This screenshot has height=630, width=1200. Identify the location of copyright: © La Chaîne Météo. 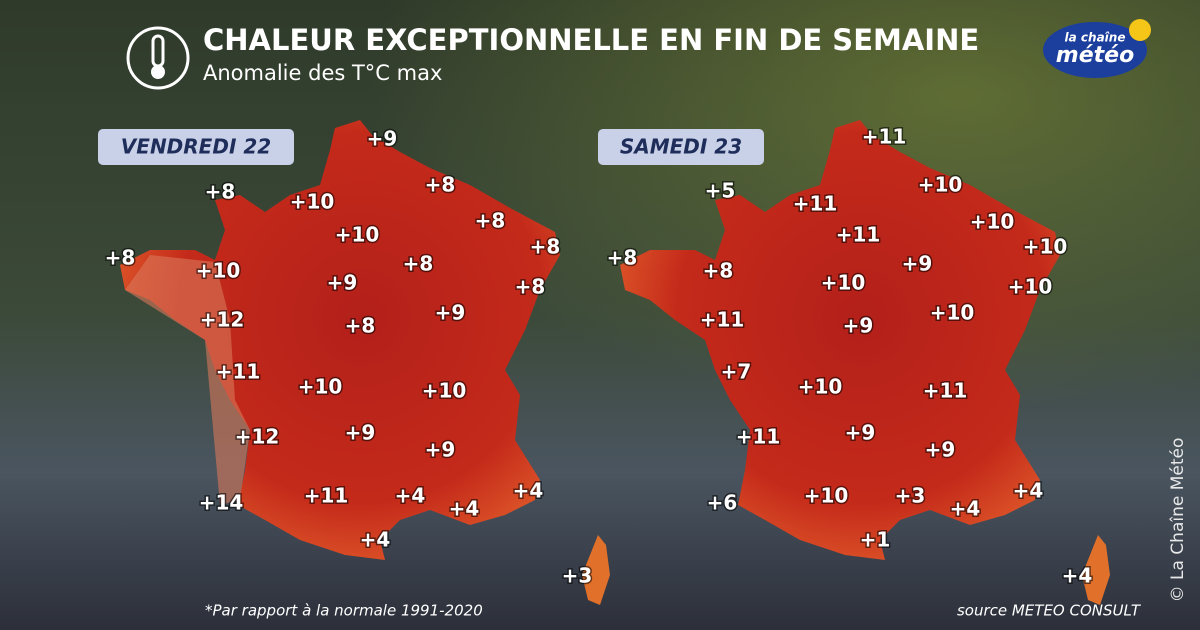
(1178, 520).